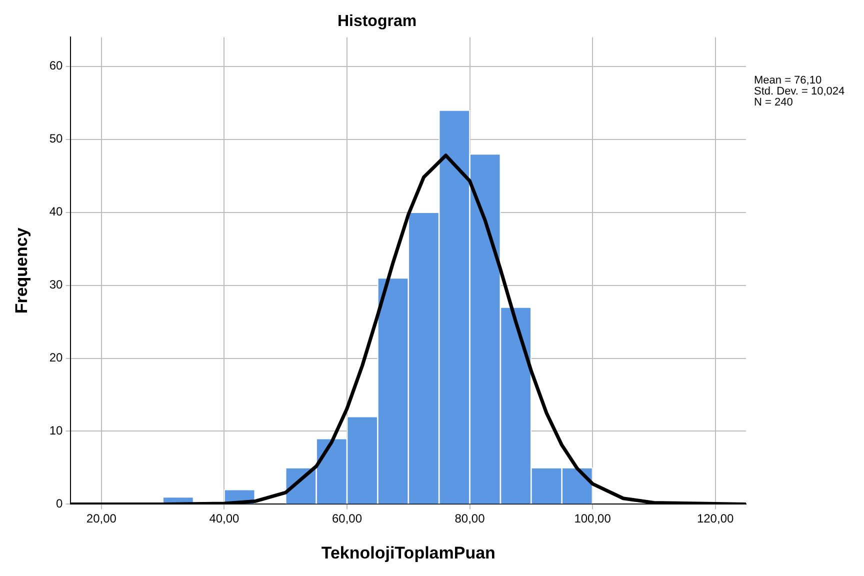  What do you see at coordinates (56, 139) in the screenshot?
I see `y-tick-label: 50` at bounding box center [56, 139].